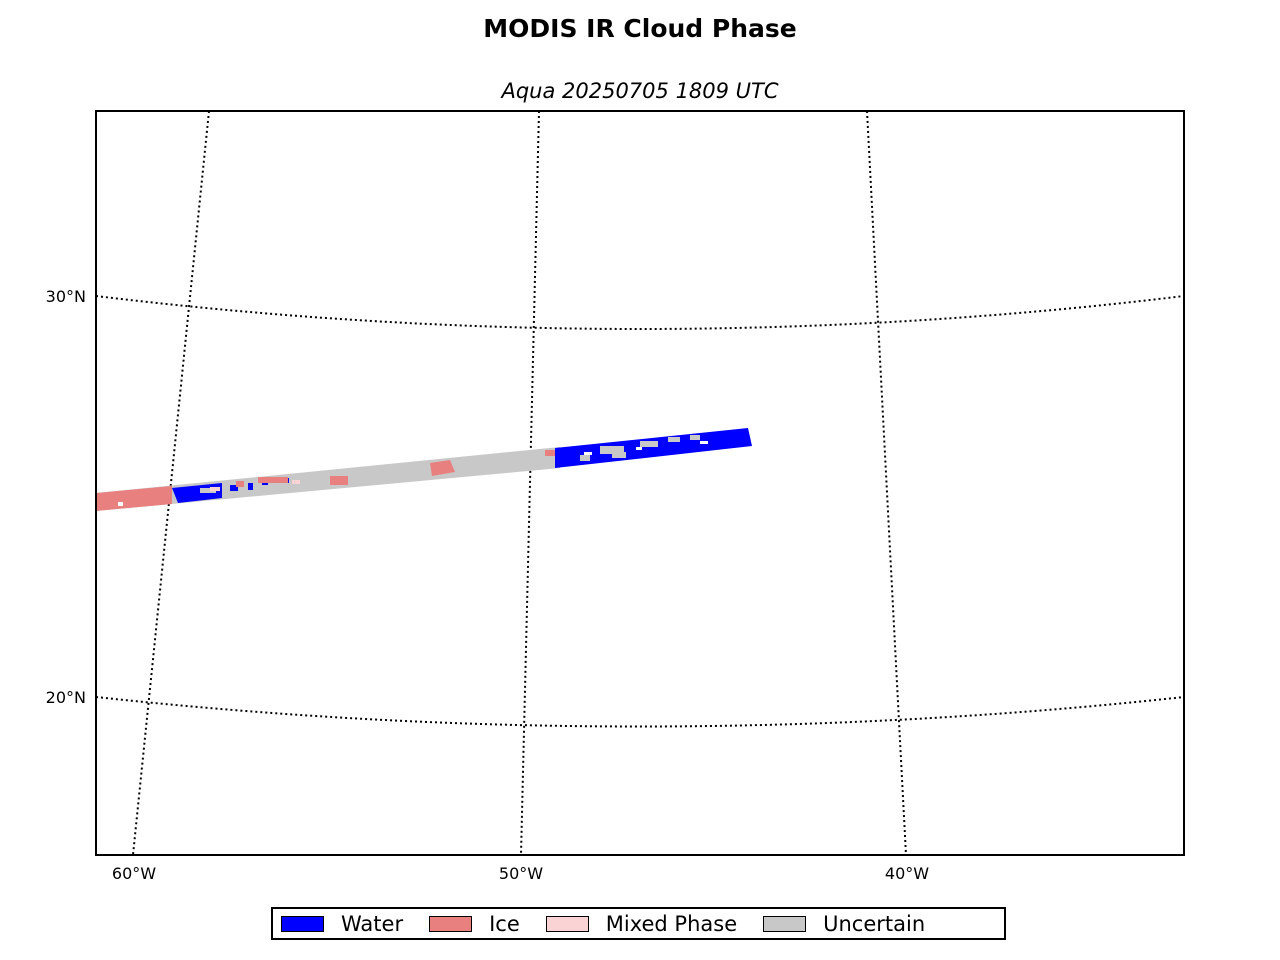 The image size is (1280, 960). What do you see at coordinates (302, 923) in the screenshot?
I see `legend-swatch-water` at bounding box center [302, 923].